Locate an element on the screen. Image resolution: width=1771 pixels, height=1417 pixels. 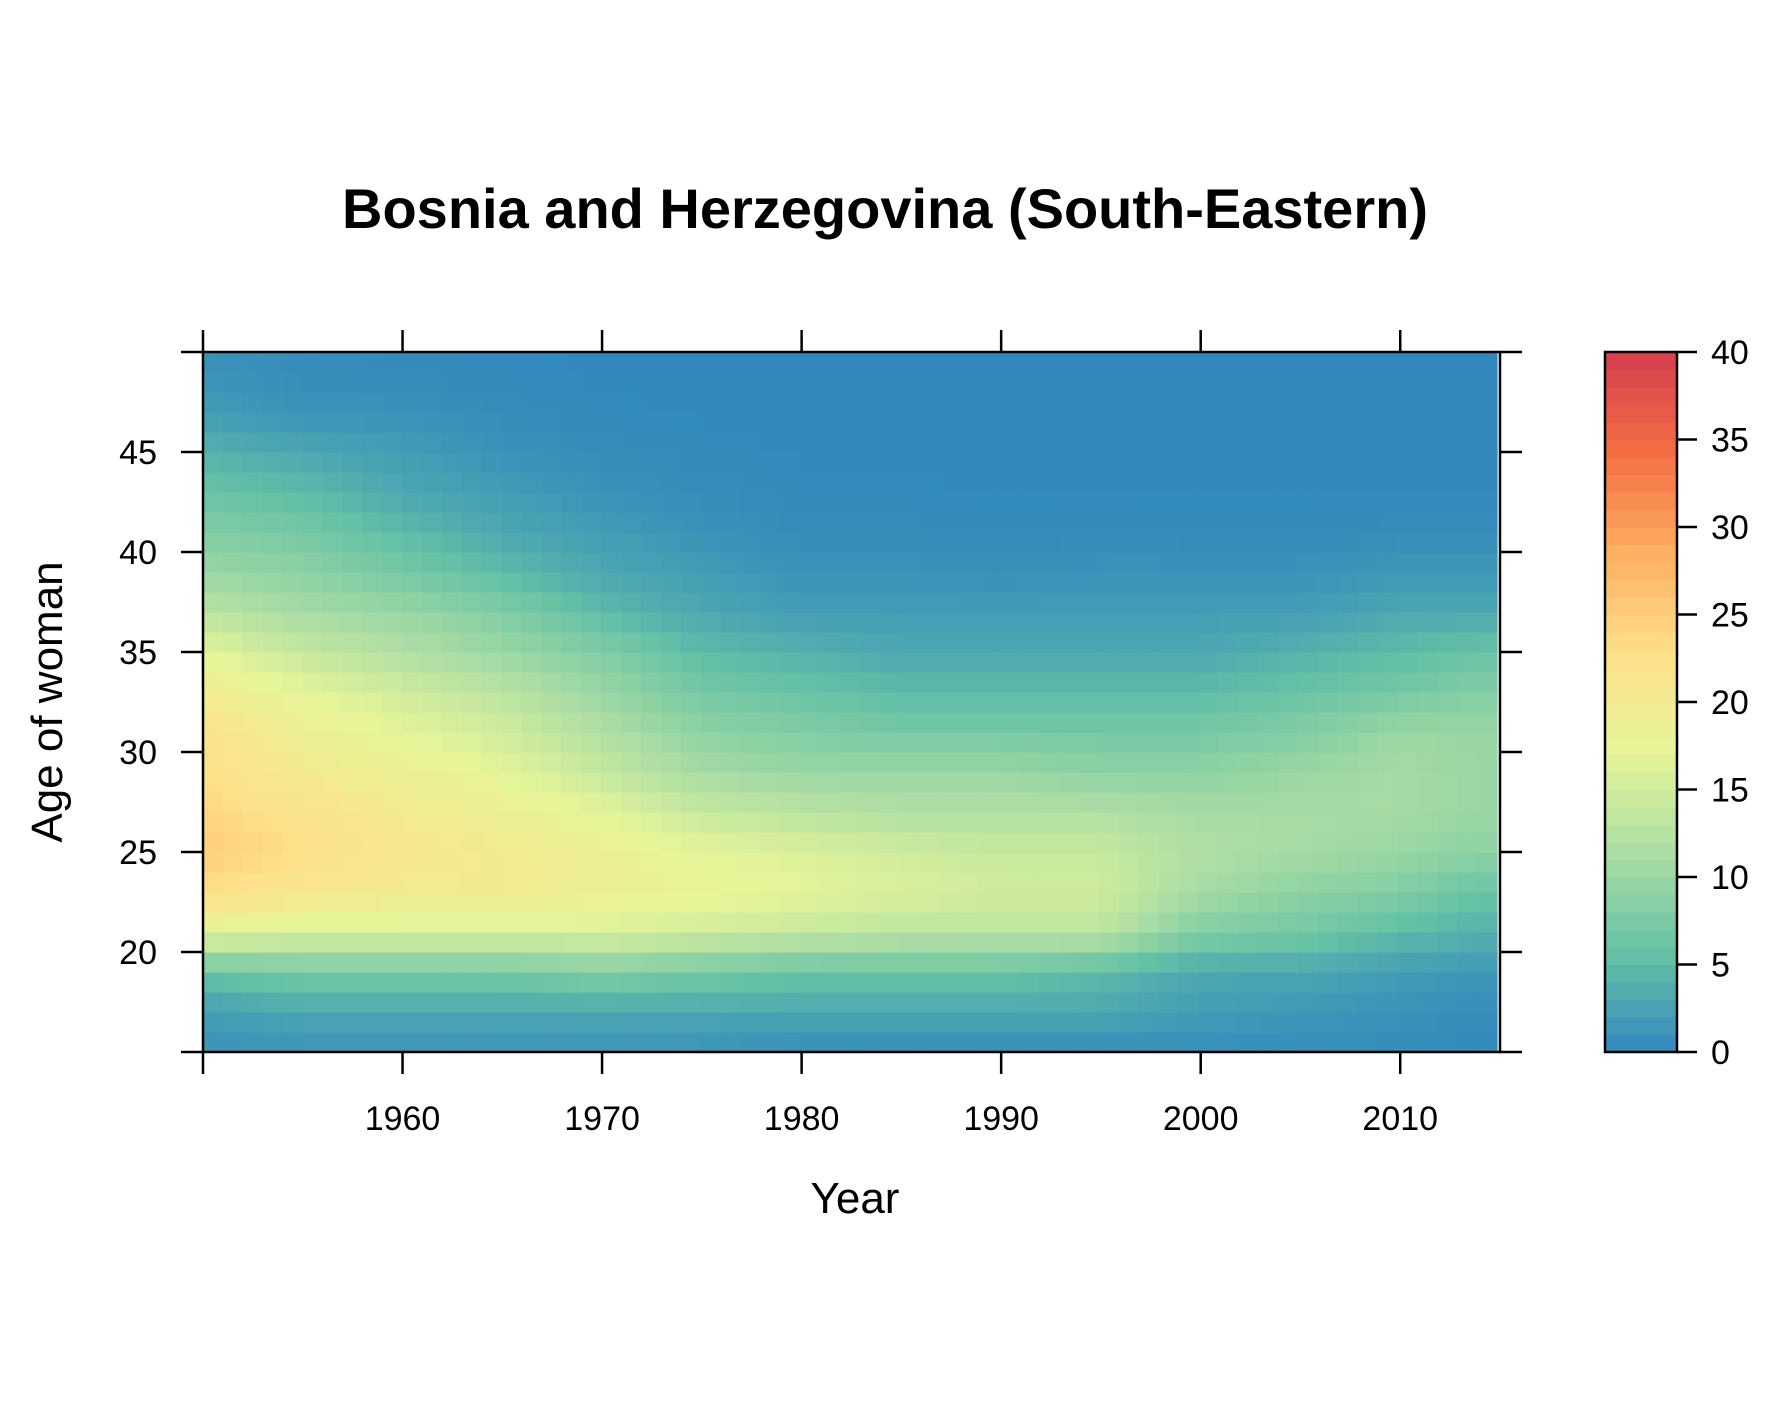
y-tick-label: 20 is located at coordinates (138, 953).